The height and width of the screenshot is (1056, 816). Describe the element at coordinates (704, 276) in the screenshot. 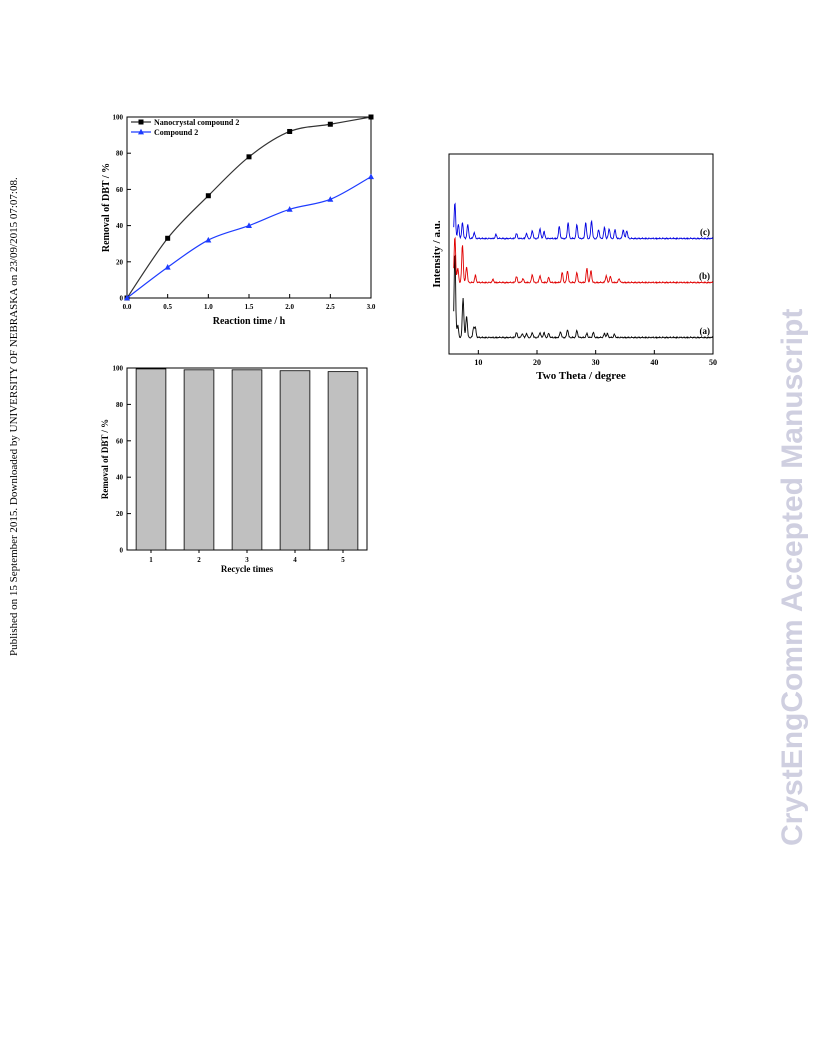

I see `pattern-label: (b)` at that location.